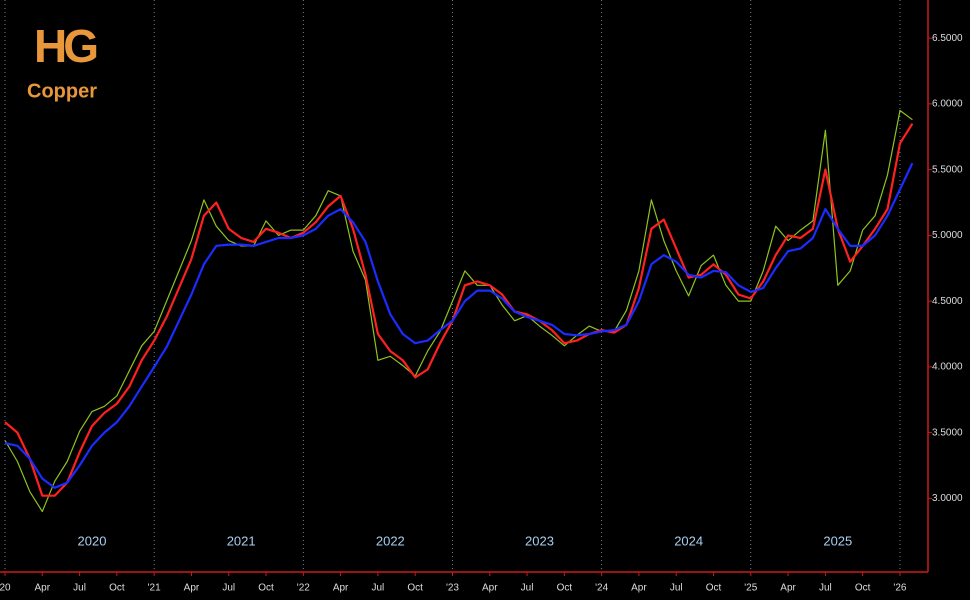 Image resolution: width=970 pixels, height=600 pixels. Describe the element at coordinates (947, 498) in the screenshot. I see `y-tick-label: 3.0000` at that location.